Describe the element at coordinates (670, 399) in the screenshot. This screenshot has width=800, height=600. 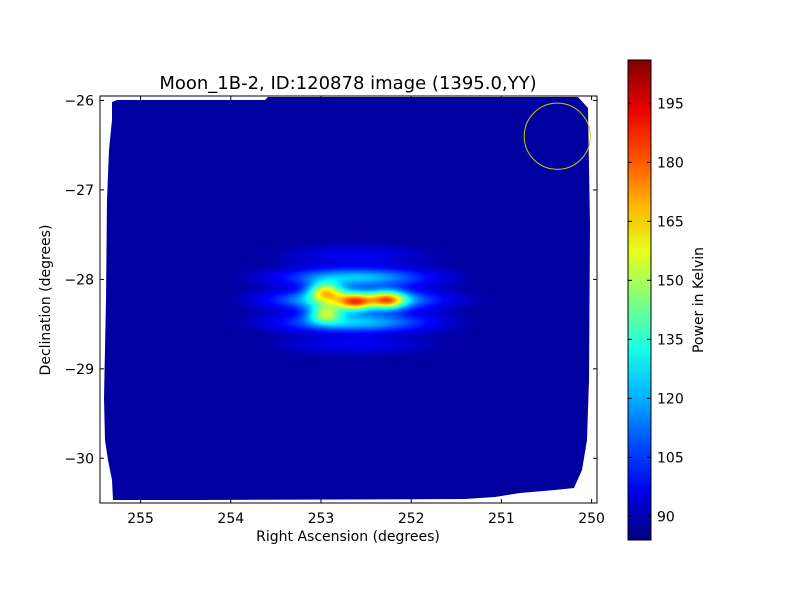
I see `colorbar-tick-label: 120` at that location.